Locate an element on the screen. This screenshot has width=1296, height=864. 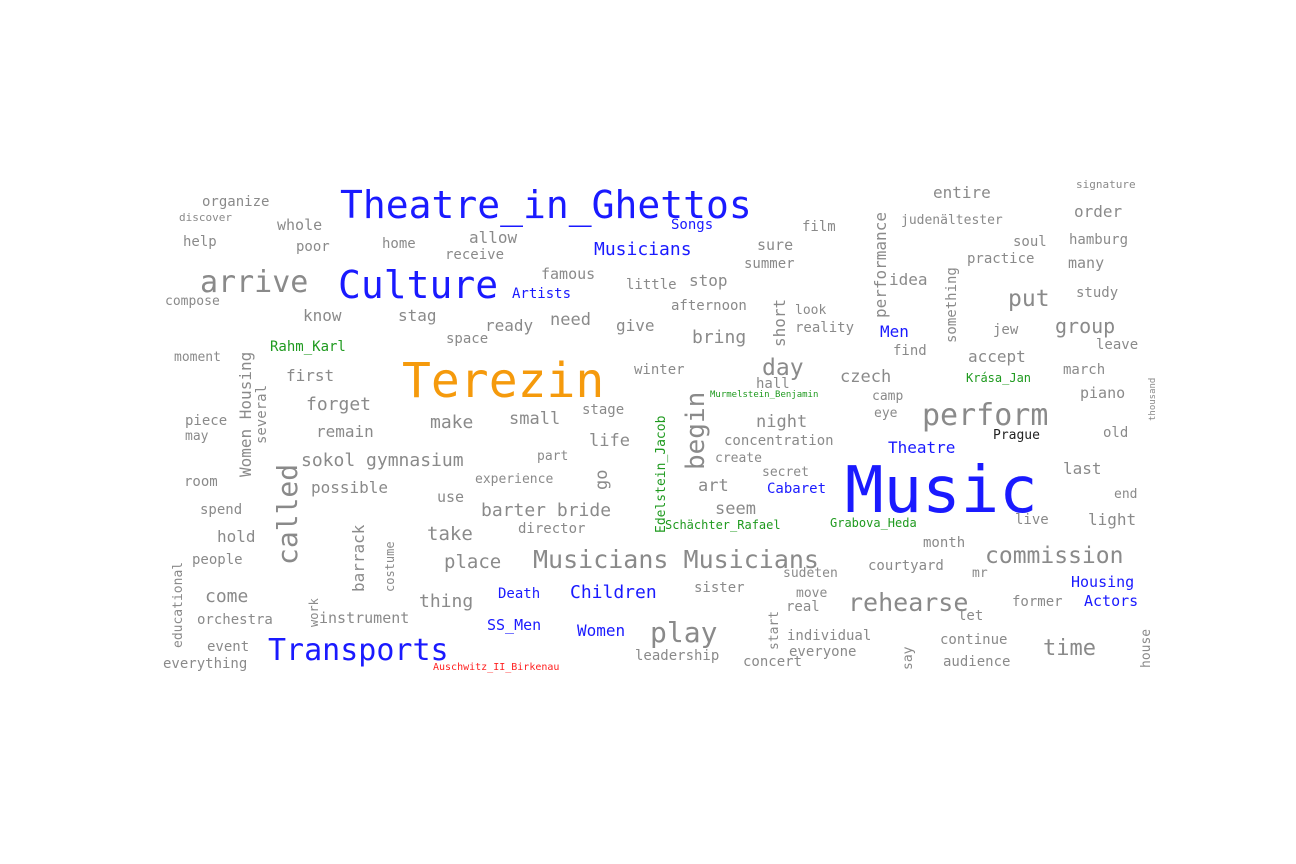
cloud-word-called: called is located at coordinates (287, 514).